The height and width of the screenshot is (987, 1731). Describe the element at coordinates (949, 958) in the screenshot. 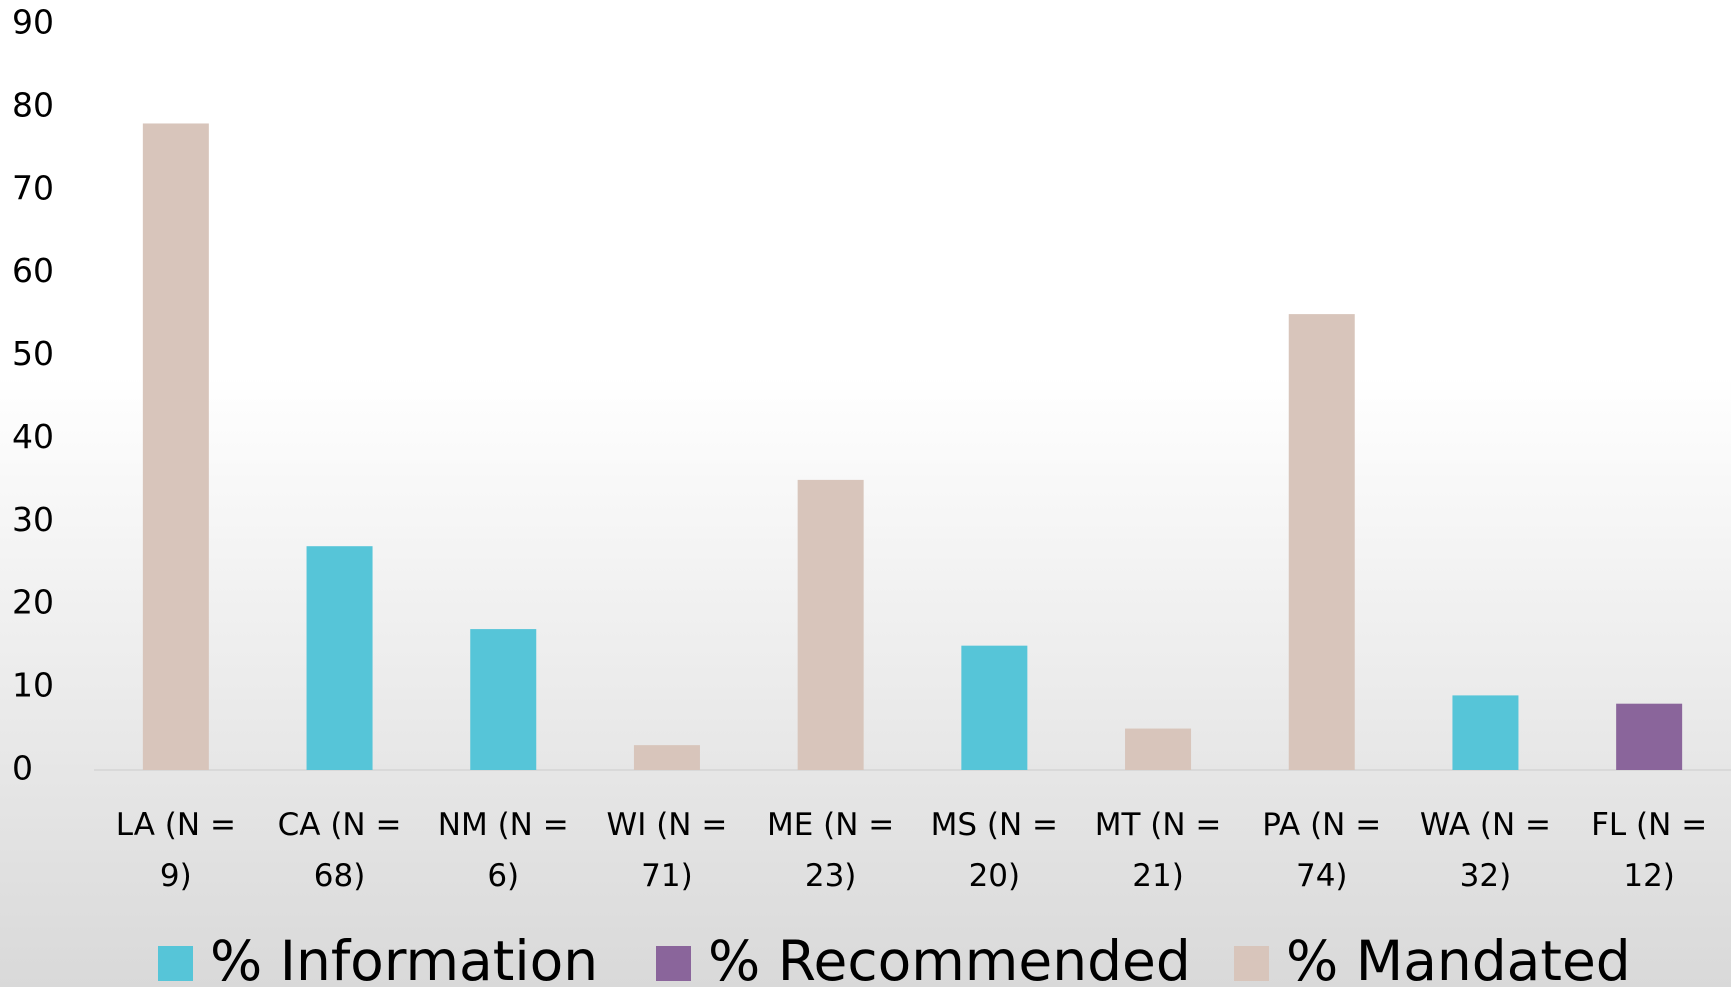

I see `legend-label: % Recommended` at that location.